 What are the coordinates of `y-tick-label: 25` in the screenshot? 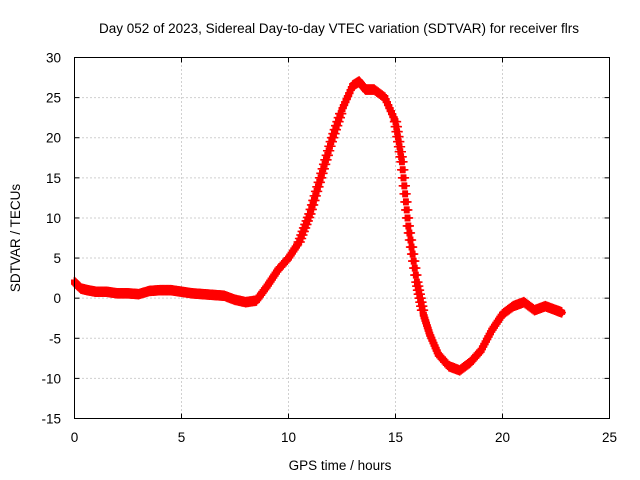 It's located at (53, 98).